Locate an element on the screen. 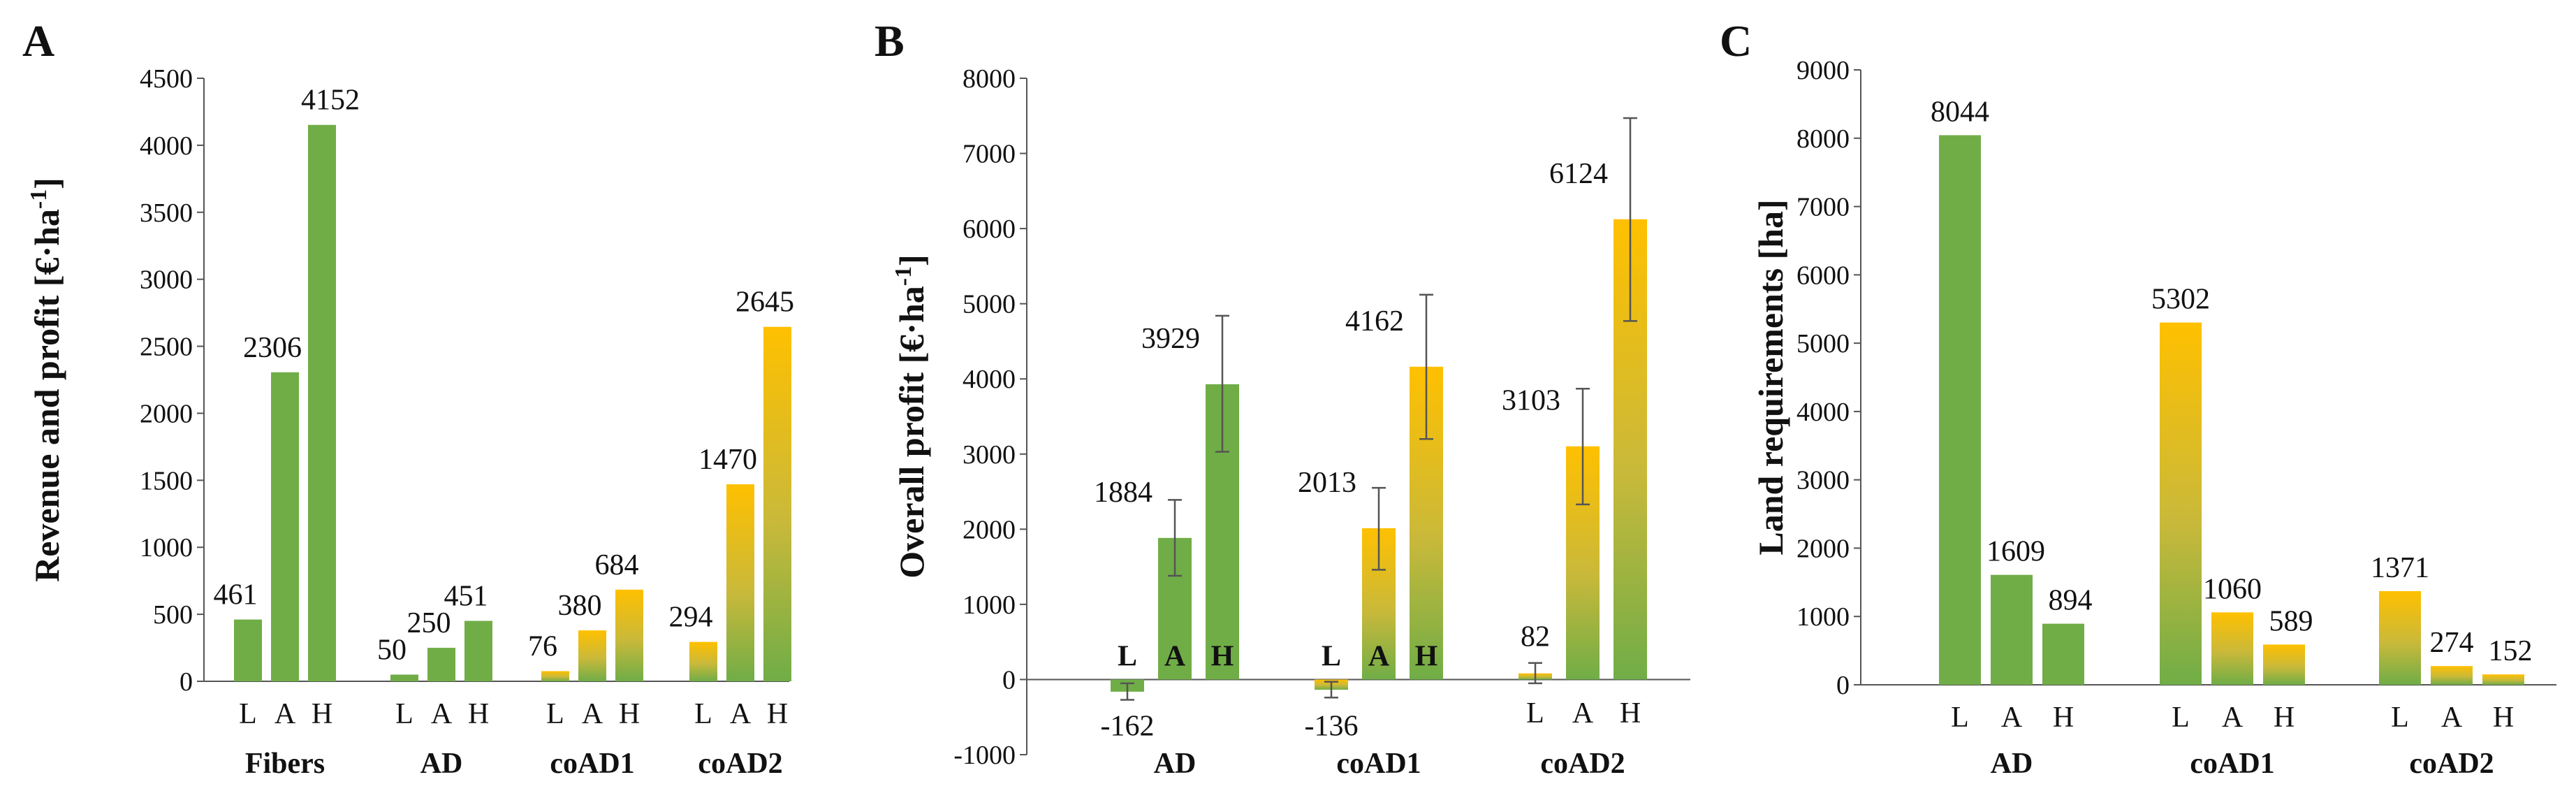 This screenshot has height=798, width=2576. data-label: 1470 is located at coordinates (727, 460).